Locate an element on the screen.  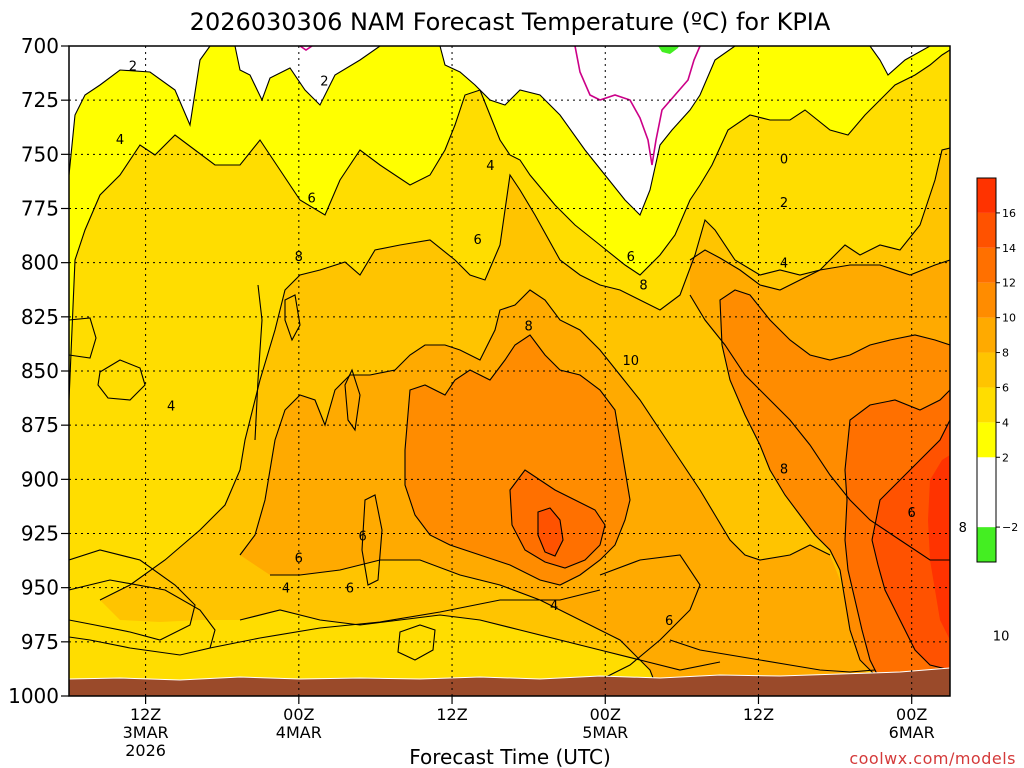
y-tick-label: 975 is located at coordinates (40, 642).